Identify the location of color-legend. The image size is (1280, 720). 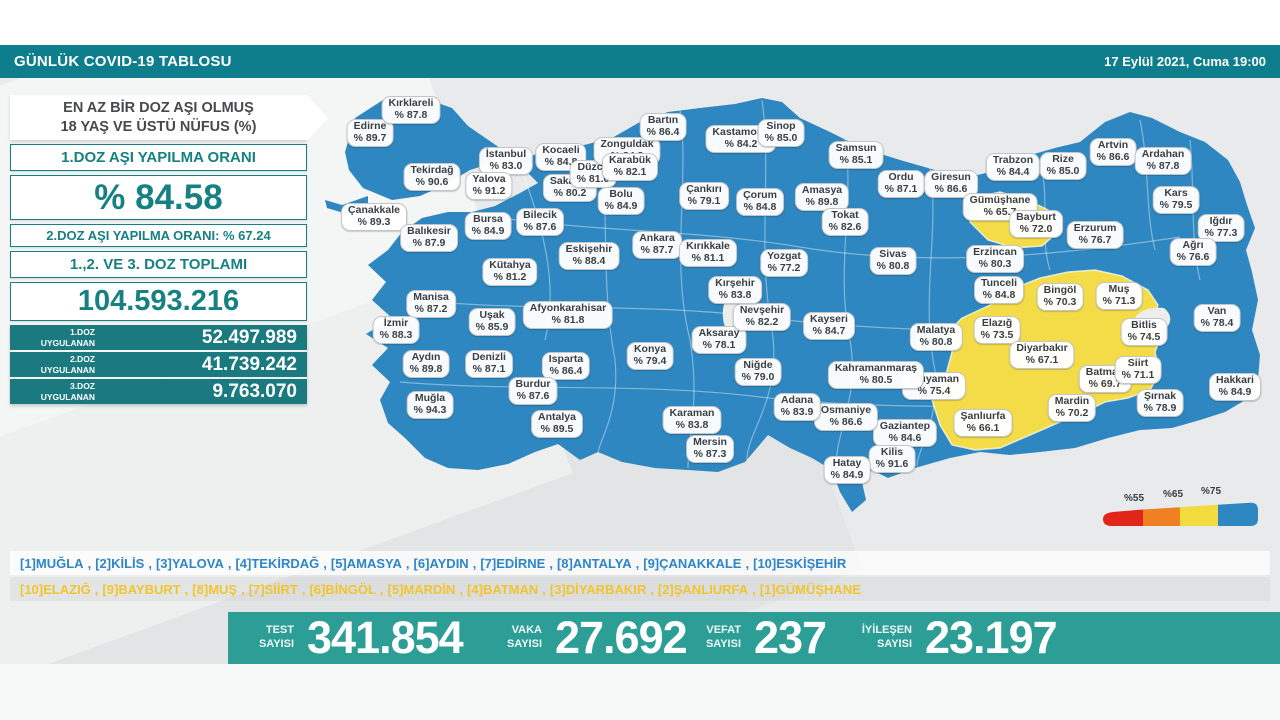
(1180, 514).